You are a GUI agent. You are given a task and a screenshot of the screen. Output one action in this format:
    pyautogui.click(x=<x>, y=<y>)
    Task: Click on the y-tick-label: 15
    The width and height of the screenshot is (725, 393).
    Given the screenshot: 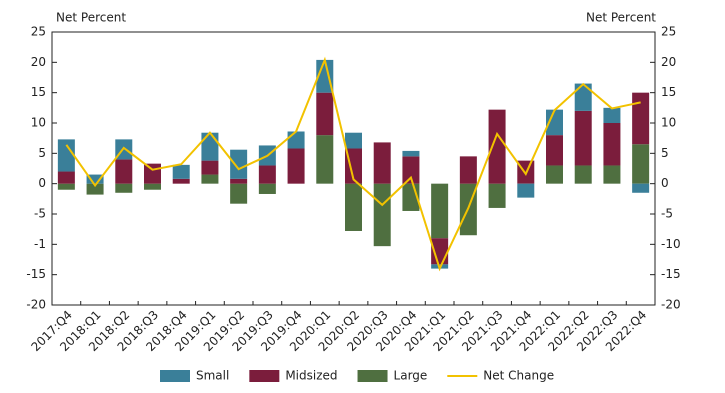 What is the action you would take?
    pyautogui.click(x=38, y=92)
    